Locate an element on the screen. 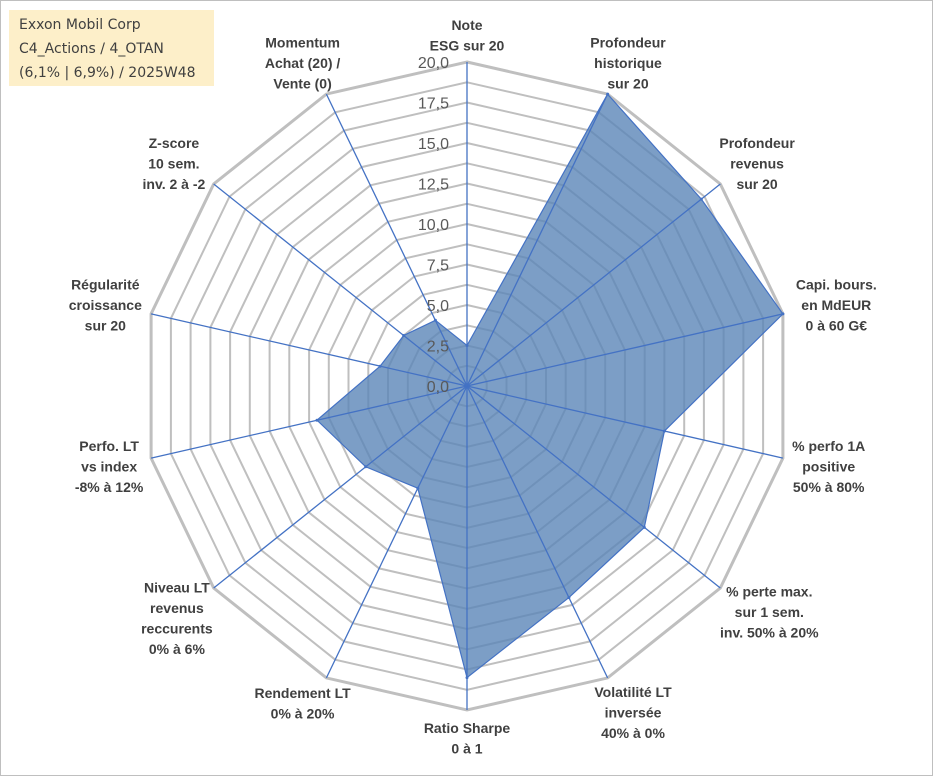 The image size is (933, 776). radial-tick-label: 7,5 is located at coordinates (438, 266).